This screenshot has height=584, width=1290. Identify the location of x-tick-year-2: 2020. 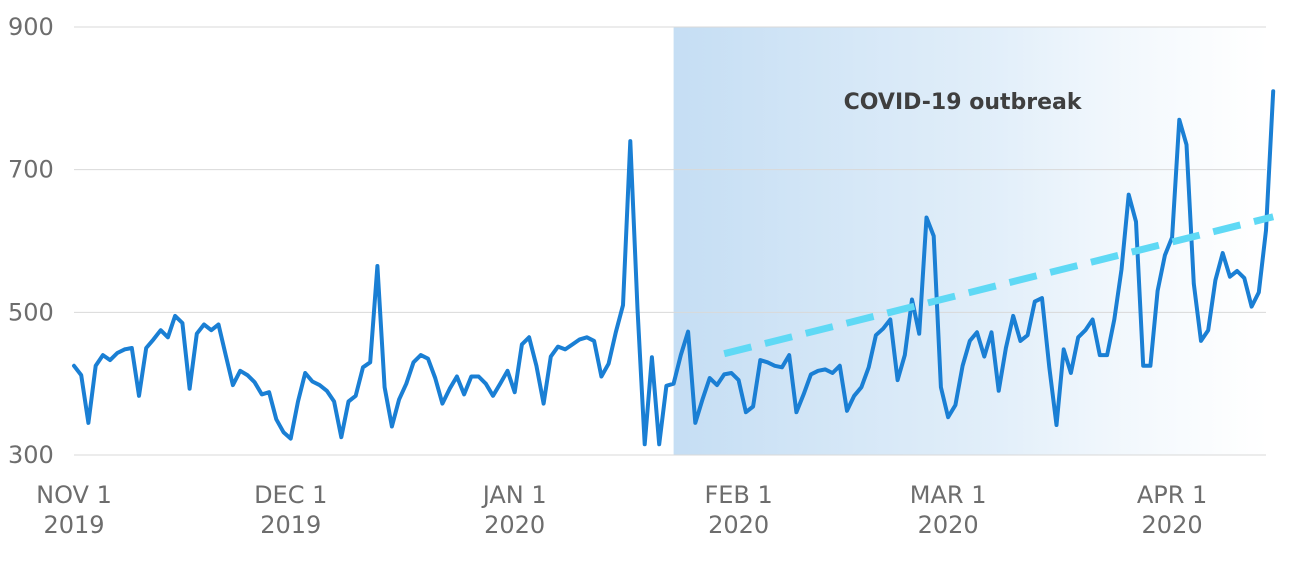
(514, 525).